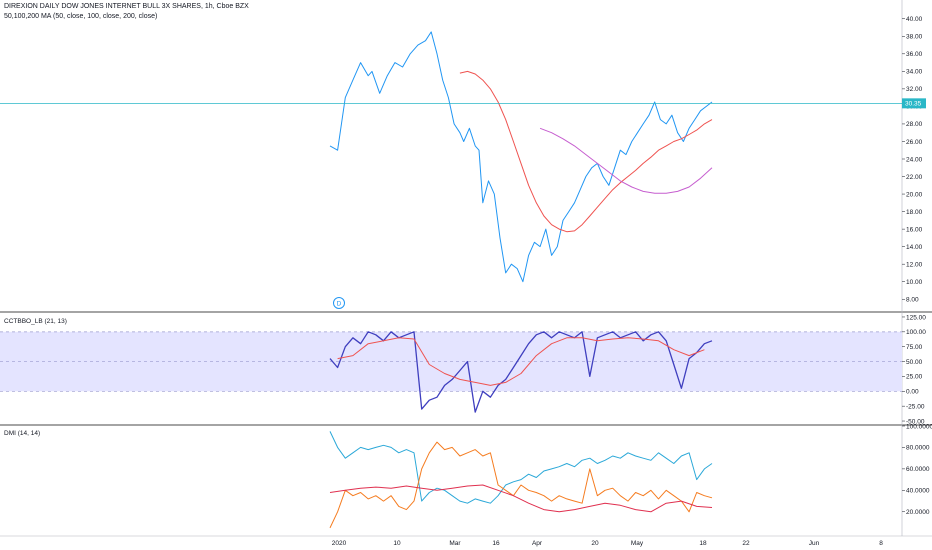 This screenshot has height=550, width=932. I want to click on y-tick-label: 10.00, so click(914, 282).